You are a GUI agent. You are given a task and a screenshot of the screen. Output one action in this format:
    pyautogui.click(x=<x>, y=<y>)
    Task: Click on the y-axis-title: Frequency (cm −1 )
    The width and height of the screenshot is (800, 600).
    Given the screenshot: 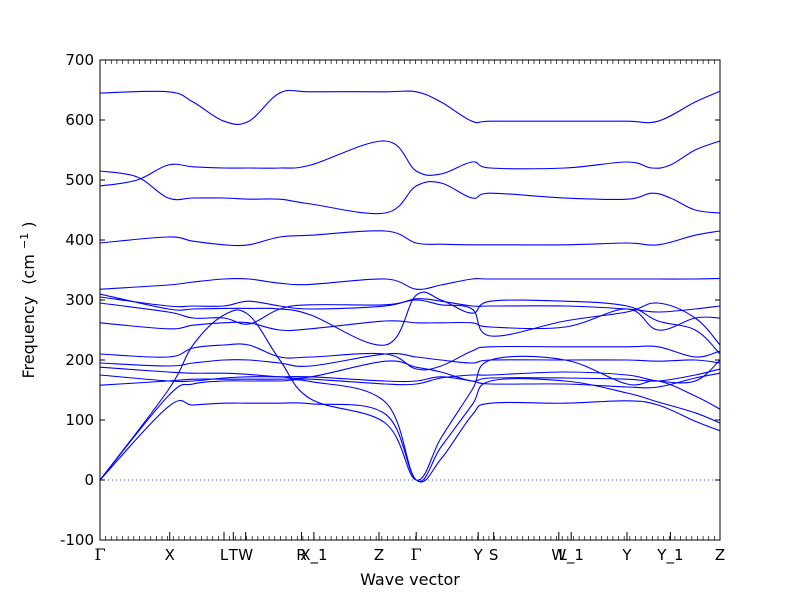 What is the action you would take?
    pyautogui.click(x=28, y=299)
    